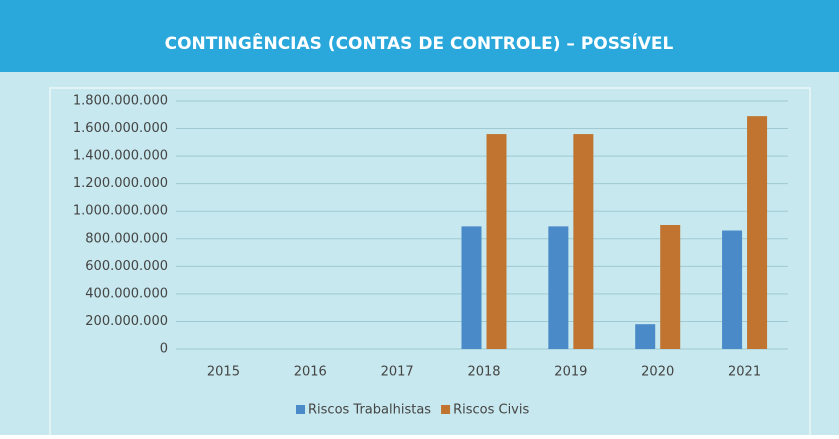 The width and height of the screenshot is (839, 439). Describe the element at coordinates (397, 372) in the screenshot. I see `x-tick-label: 2017` at that location.